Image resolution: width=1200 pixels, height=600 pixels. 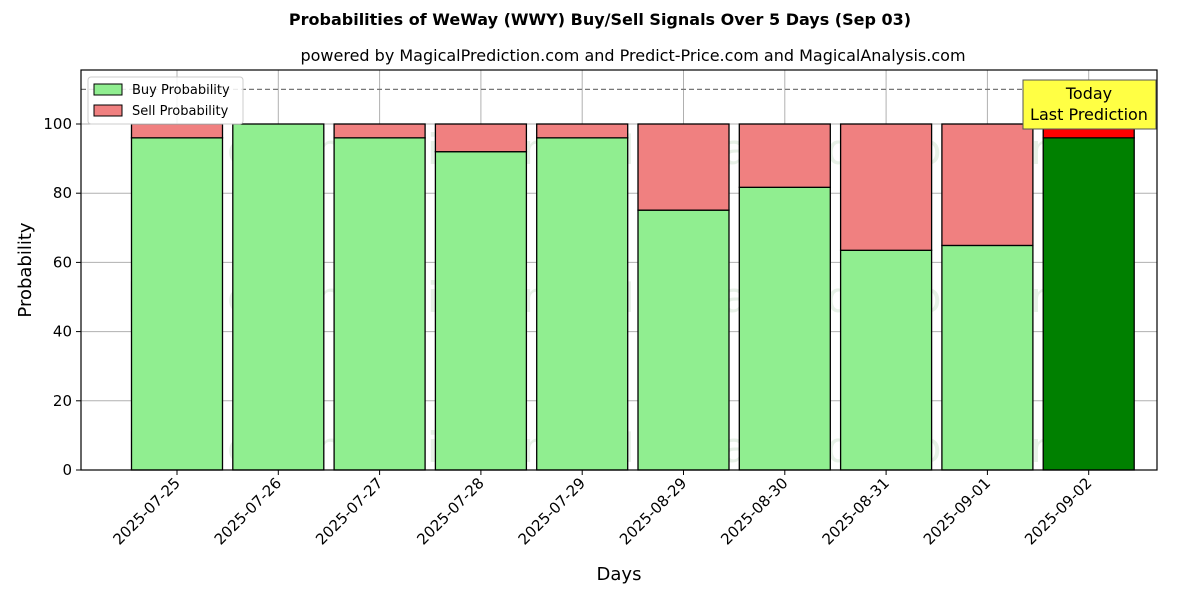 What do you see at coordinates (181, 90) in the screenshot?
I see `legend-label: Buy Probability` at bounding box center [181, 90].